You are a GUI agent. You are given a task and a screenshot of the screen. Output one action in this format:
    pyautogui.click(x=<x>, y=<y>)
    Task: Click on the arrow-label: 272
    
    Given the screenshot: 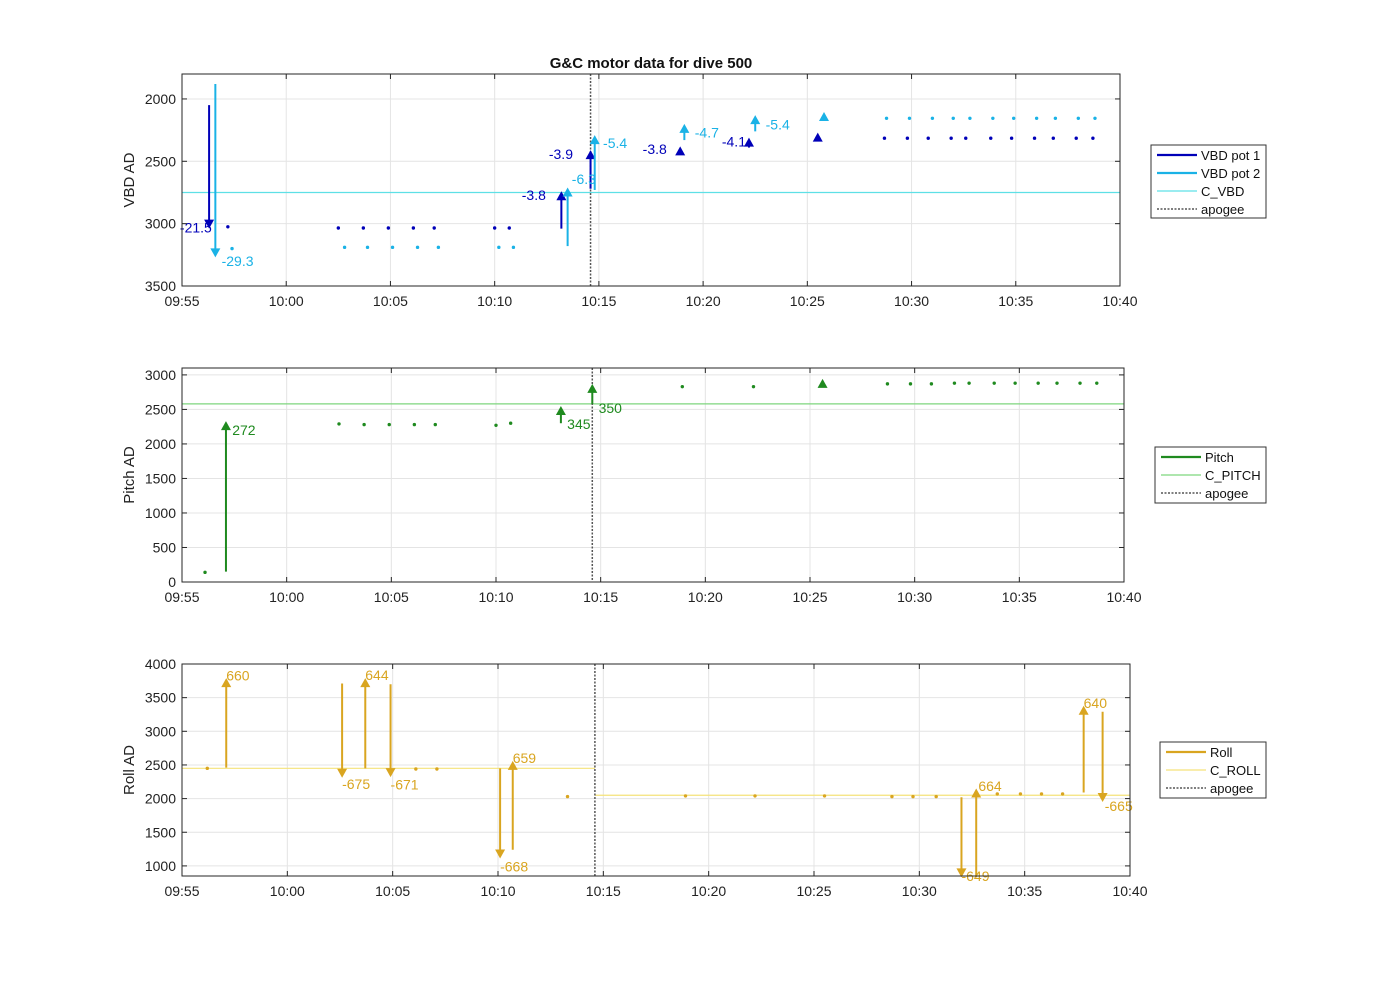 What is the action you would take?
    pyautogui.click(x=244, y=430)
    